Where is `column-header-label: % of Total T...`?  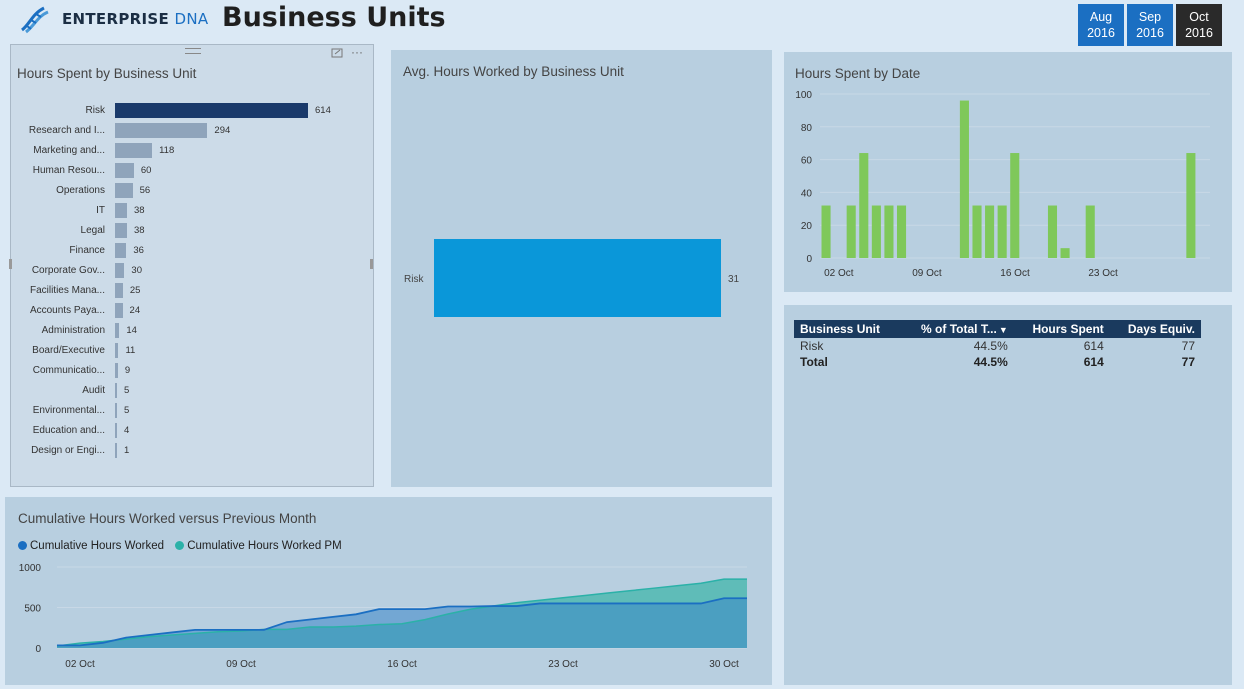
column-header-label: % of Total T... is located at coordinates (959, 329).